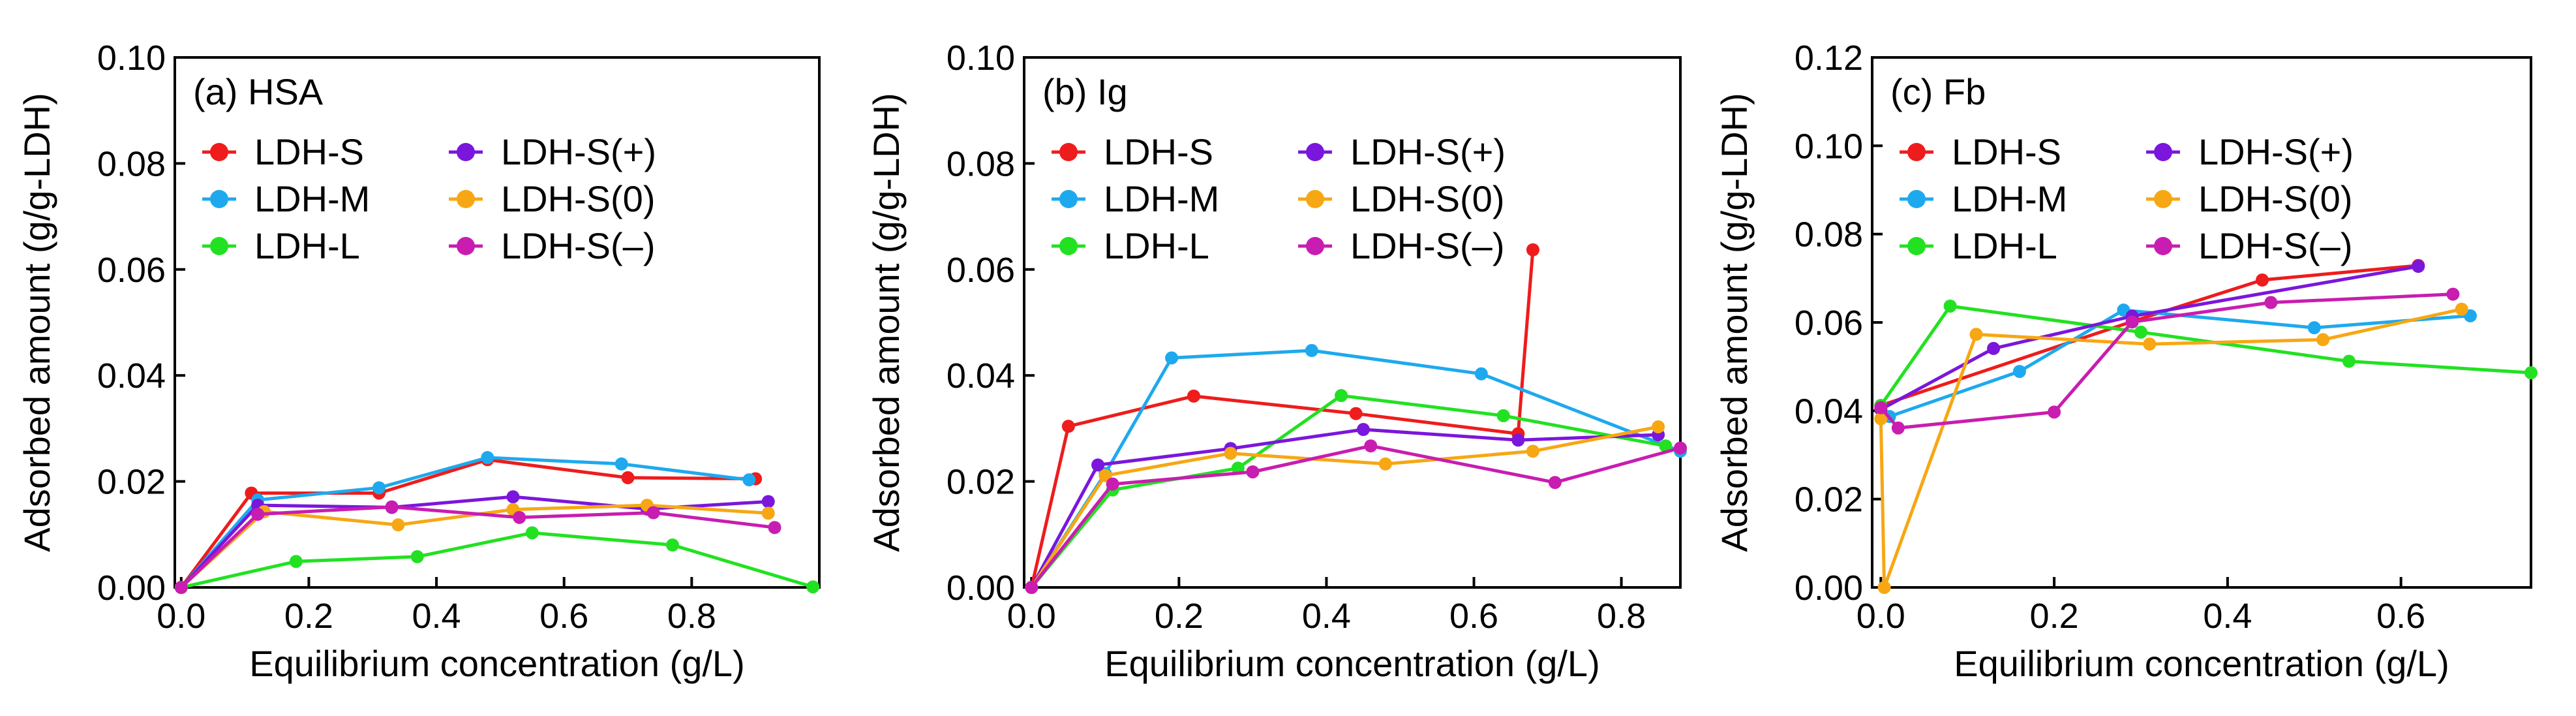 Image resolution: width=2576 pixels, height=716 pixels. Describe the element at coordinates (2202, 664) in the screenshot. I see `x-axis-label: Equilibrium concentration (g/L)` at that location.